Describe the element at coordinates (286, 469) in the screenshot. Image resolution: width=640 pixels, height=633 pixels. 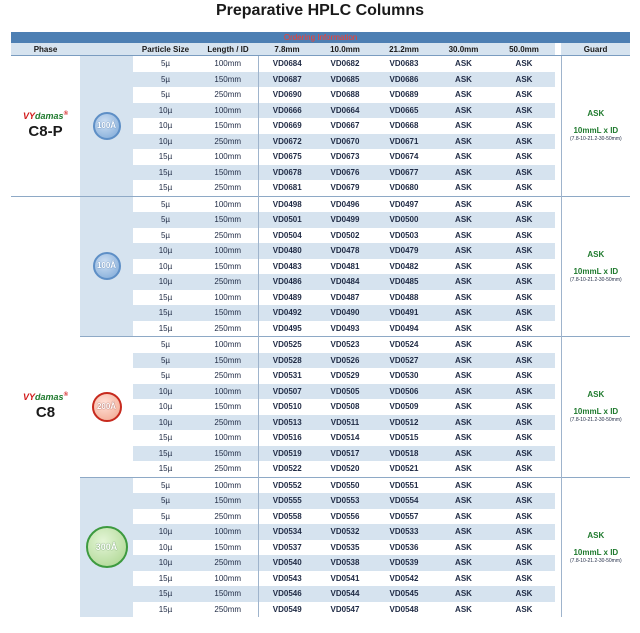
I see `code-7-8mm-cell: VD0522` at that location.